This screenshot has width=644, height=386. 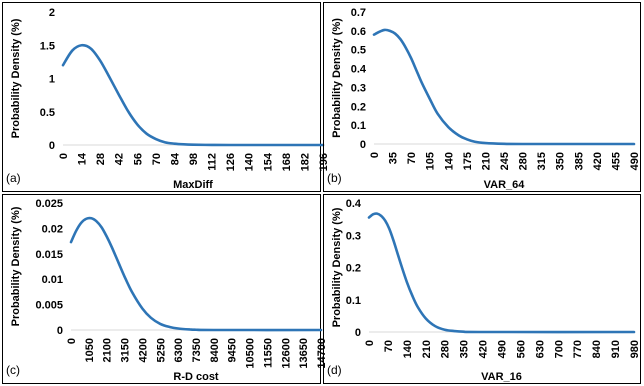 I want to click on y-tick-label: 0.02, so click(x=52, y=229).